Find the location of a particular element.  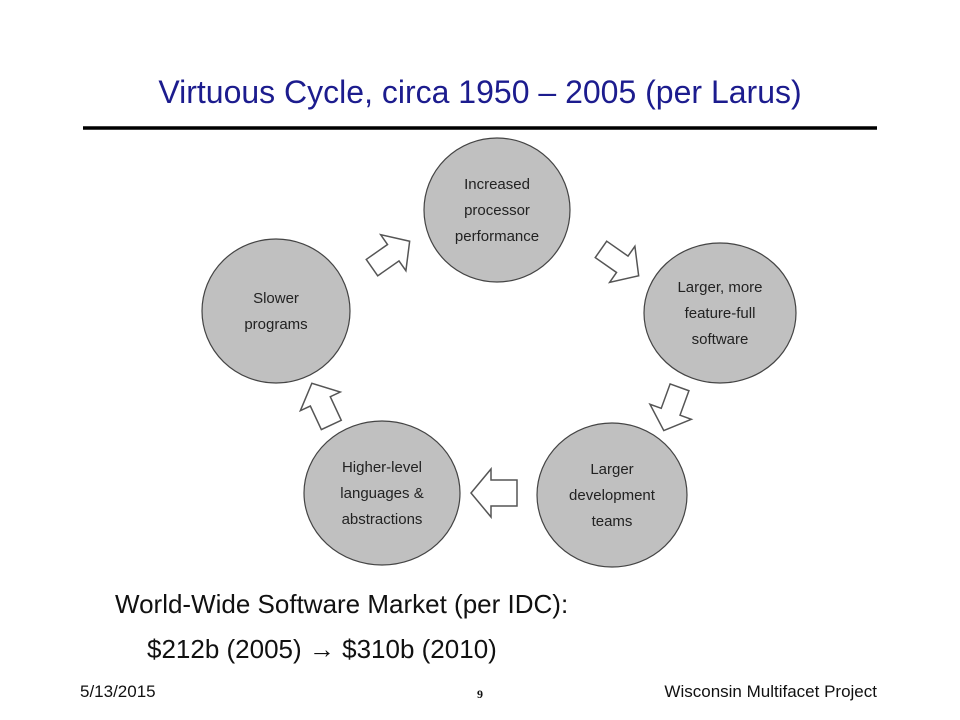

node-label: Increased is located at coordinates (497, 184).